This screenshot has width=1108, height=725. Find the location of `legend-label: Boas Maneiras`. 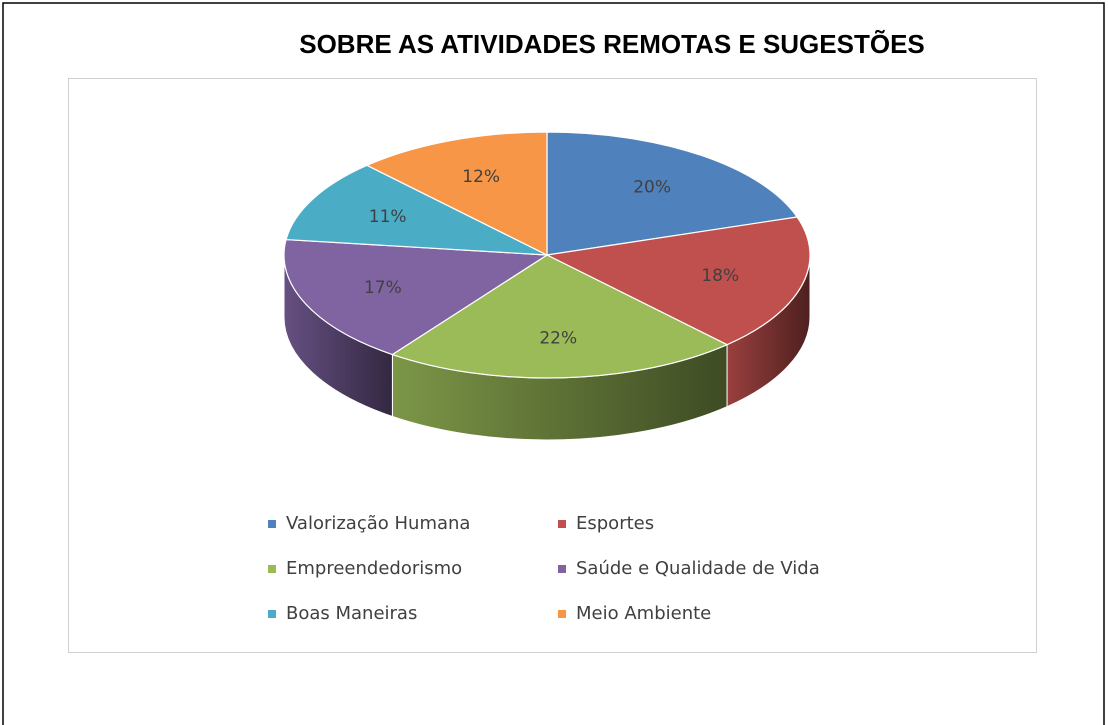

legend-label: Boas Maneiras is located at coordinates (351, 613).